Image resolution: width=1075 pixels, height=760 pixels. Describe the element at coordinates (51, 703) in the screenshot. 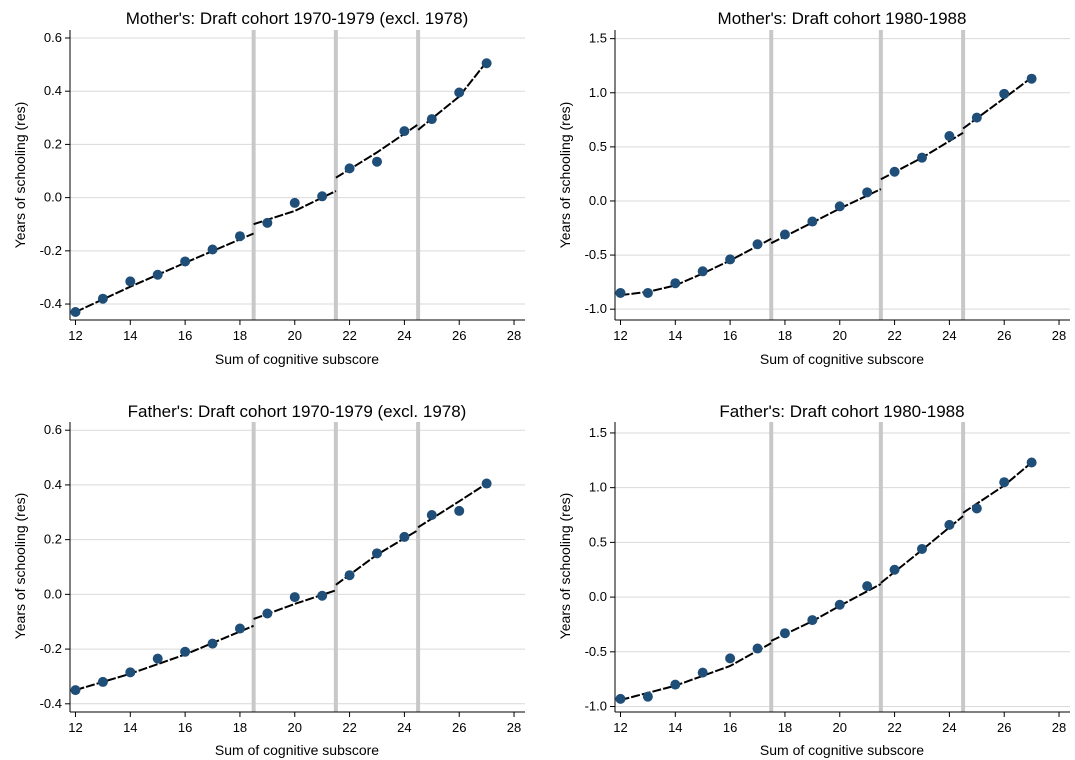

I see `y-tick-label: -0.4` at that location.